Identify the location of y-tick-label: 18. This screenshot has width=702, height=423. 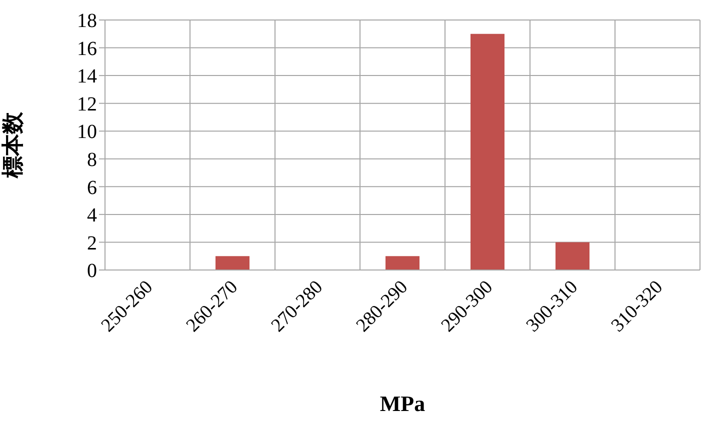
(87, 21).